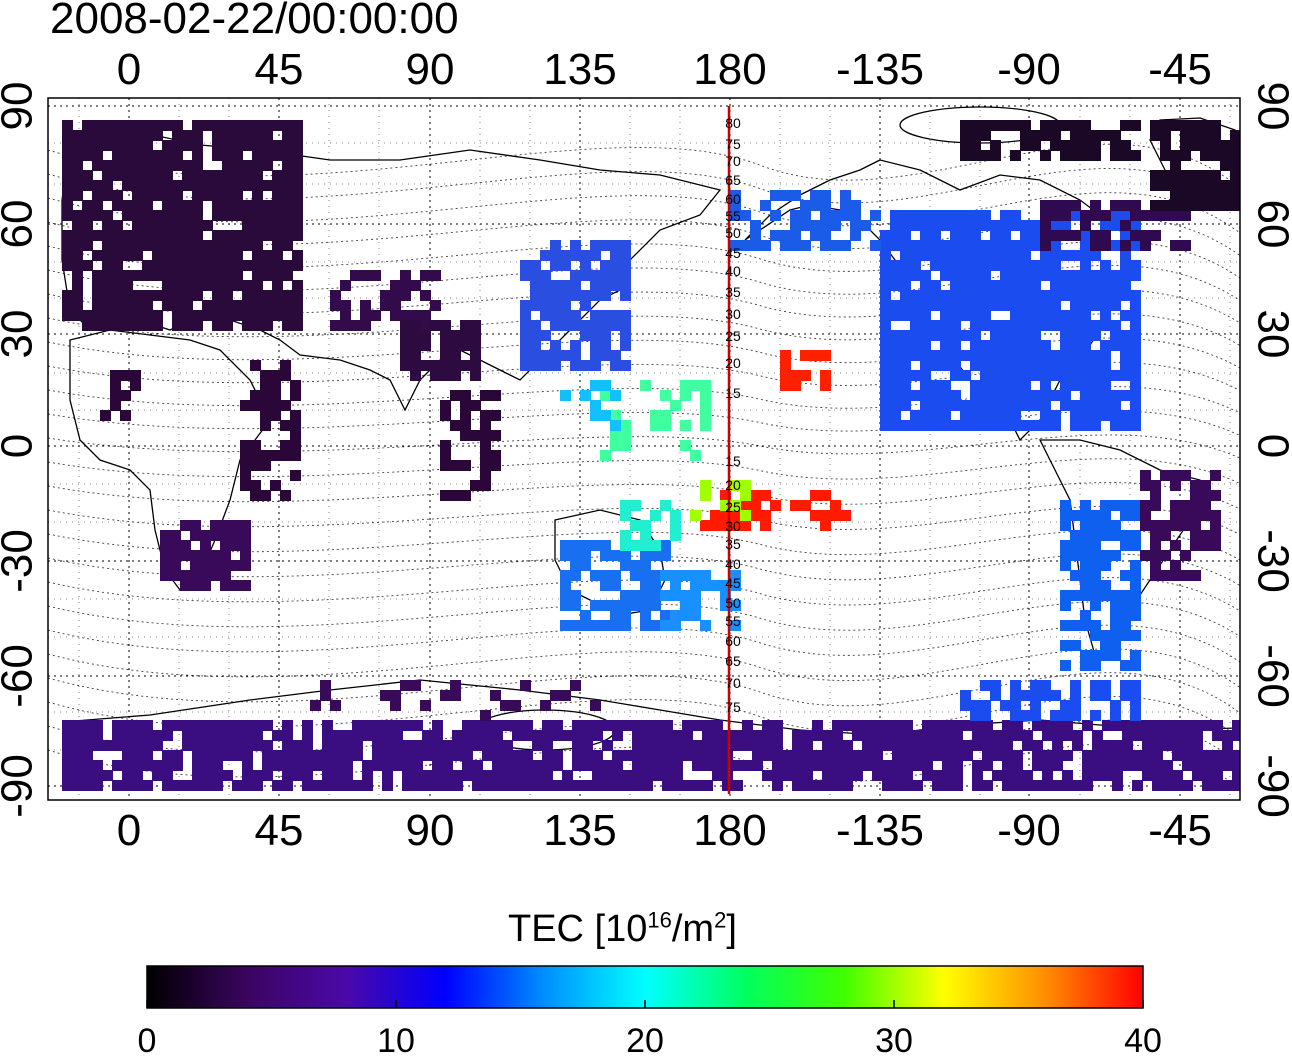 The image size is (1292, 1057). Describe the element at coordinates (645, 1039) in the screenshot. I see `colorbar-tick-label: 20` at that location.